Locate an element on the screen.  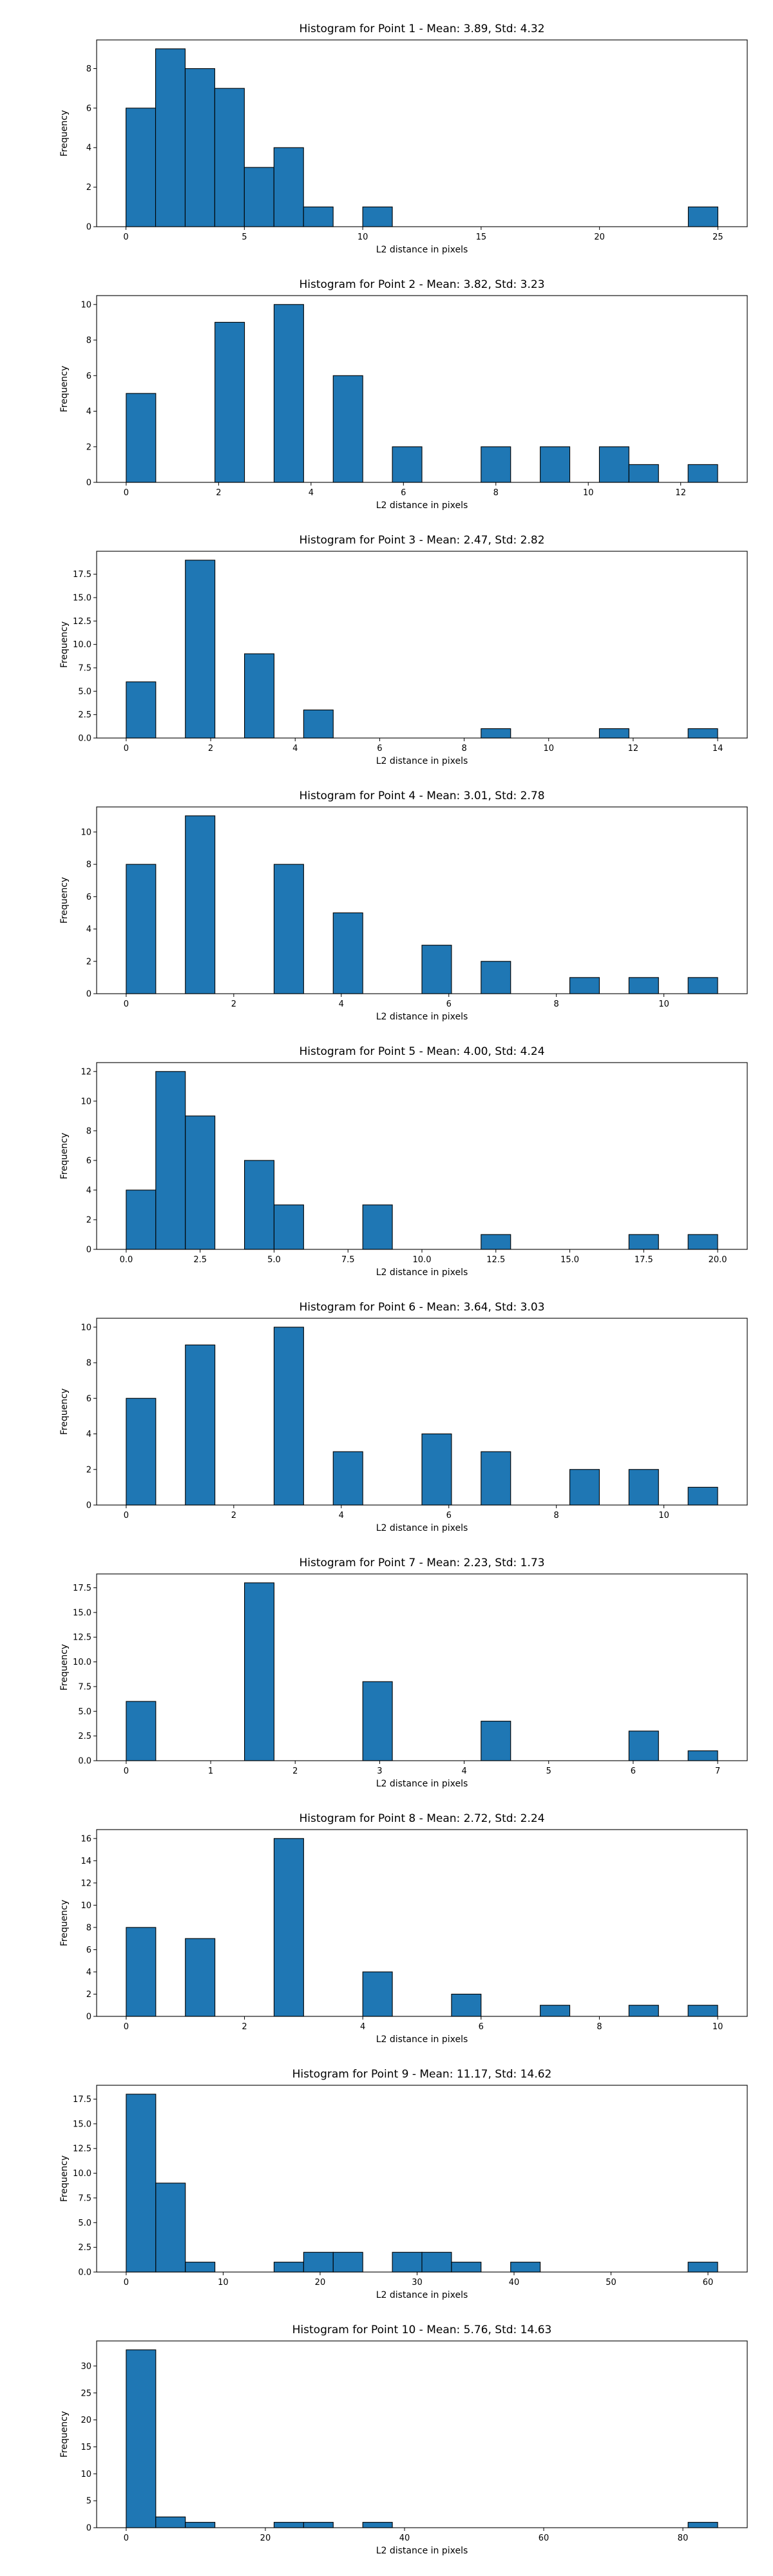
axes-frame is located at coordinates (422, 1923).